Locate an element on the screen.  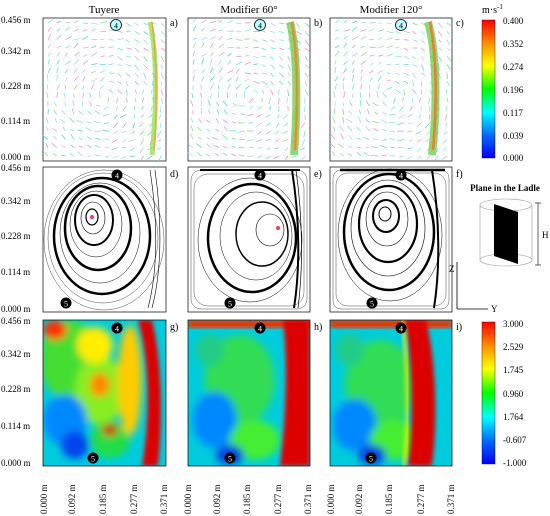
streamlines-d is located at coordinates (104, 240).